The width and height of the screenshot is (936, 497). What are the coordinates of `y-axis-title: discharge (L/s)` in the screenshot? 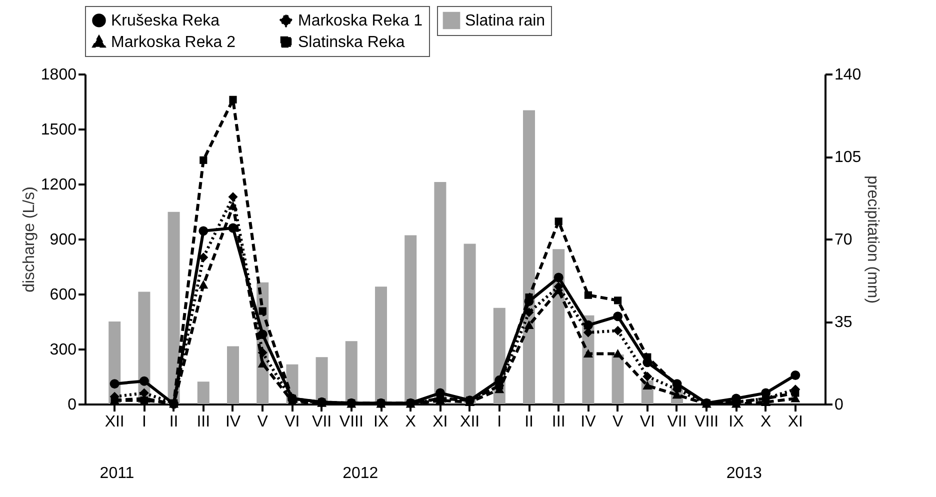 It's located at (29, 239).